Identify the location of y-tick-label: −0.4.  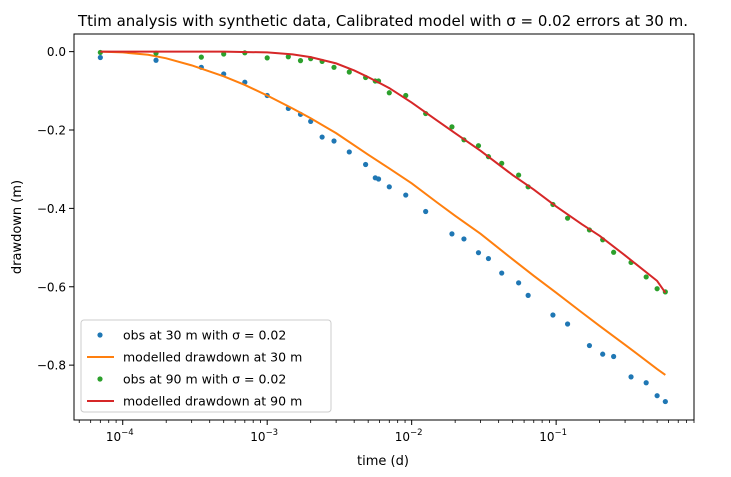
(51, 209).